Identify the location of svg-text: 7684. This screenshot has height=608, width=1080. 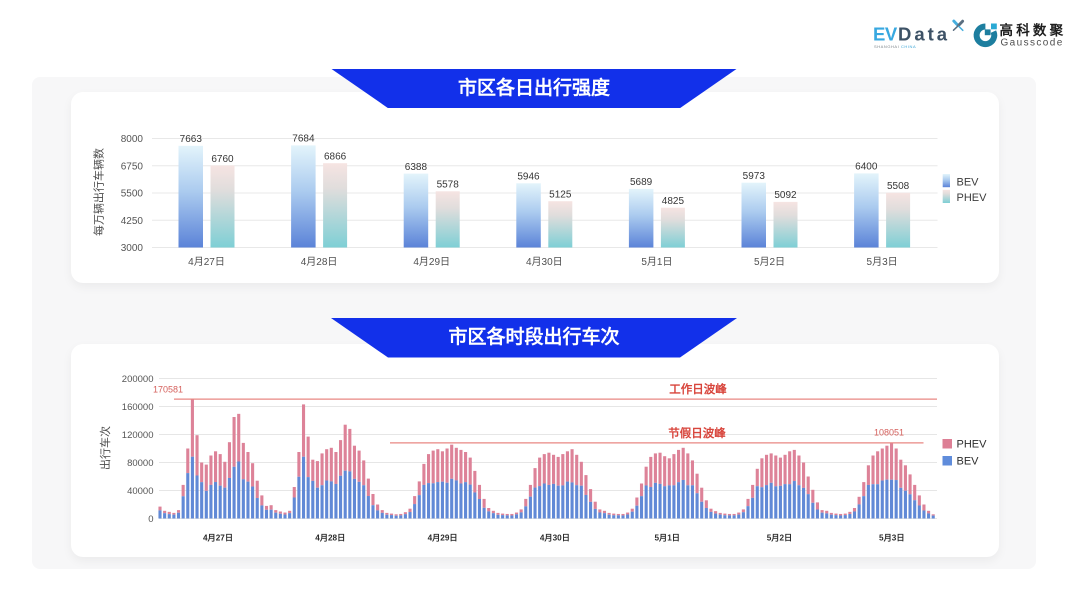
(303, 139).